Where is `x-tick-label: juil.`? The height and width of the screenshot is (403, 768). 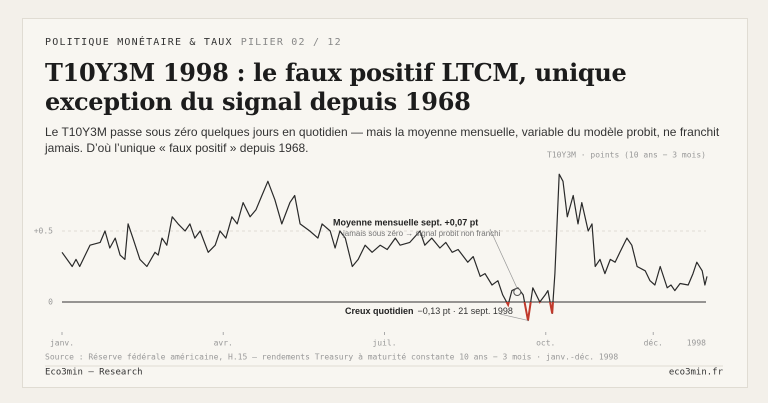
x-tick-label: juil. is located at coordinates (384, 343).